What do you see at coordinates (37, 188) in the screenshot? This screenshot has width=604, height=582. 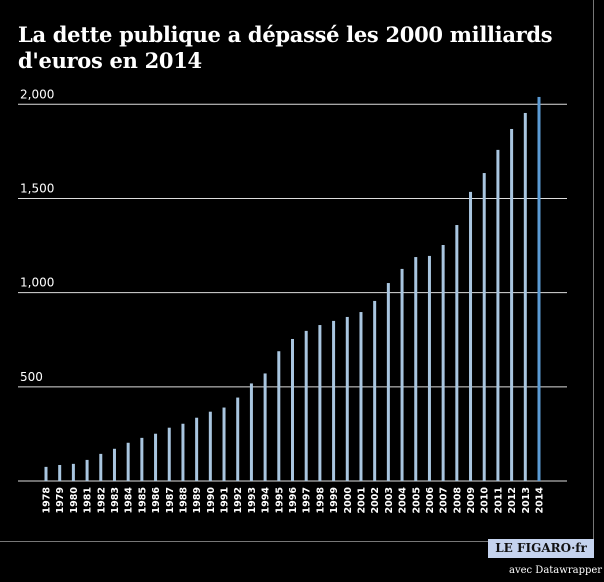 I see `y-tick-label: 1,500` at bounding box center [37, 188].